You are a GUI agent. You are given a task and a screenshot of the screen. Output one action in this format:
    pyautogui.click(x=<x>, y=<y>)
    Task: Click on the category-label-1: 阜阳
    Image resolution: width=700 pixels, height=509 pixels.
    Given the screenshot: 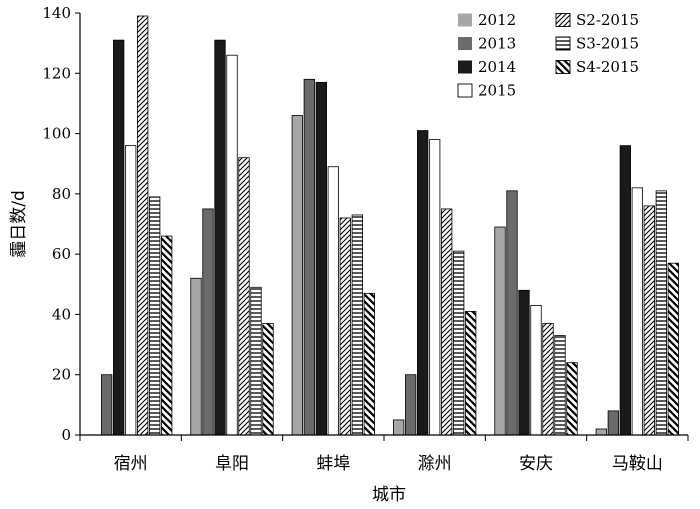 What is the action you would take?
    pyautogui.click(x=232, y=464)
    